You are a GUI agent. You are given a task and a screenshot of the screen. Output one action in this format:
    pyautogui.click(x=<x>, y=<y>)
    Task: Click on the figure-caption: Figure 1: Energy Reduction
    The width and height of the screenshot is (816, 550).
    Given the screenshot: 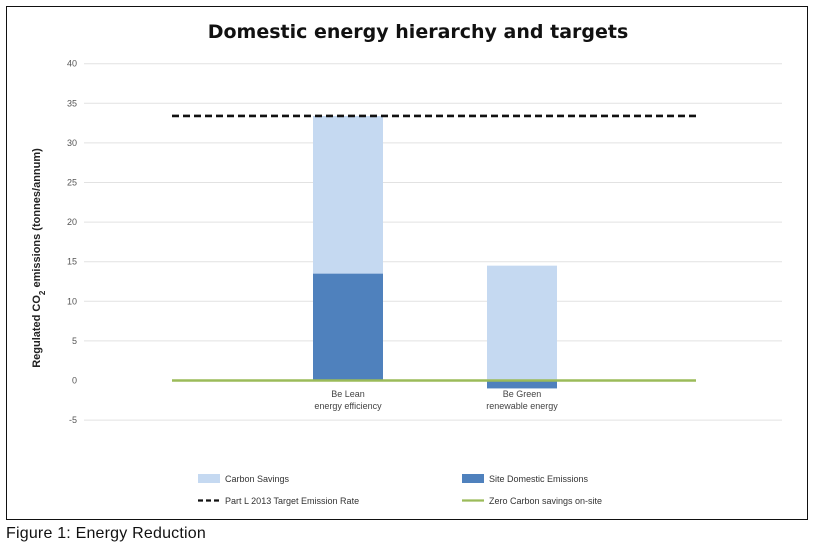 What is the action you would take?
    pyautogui.click(x=106, y=533)
    